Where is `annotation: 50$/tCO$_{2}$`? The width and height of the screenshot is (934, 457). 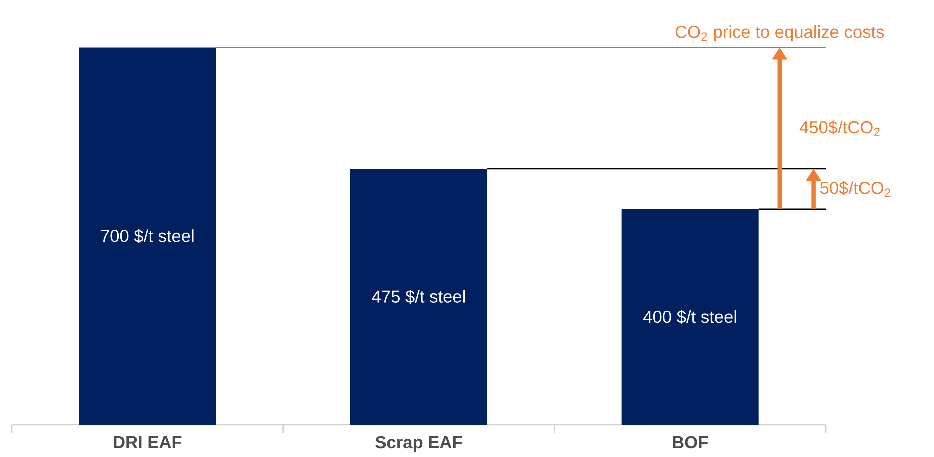 annotation: 50$/tCO$_{2}$ is located at coordinates (855, 189).